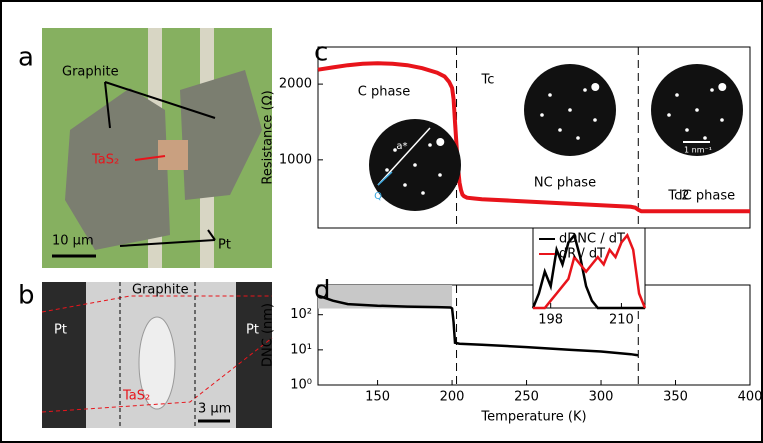  I want to click on annotation: IC phase, so click(707, 196).